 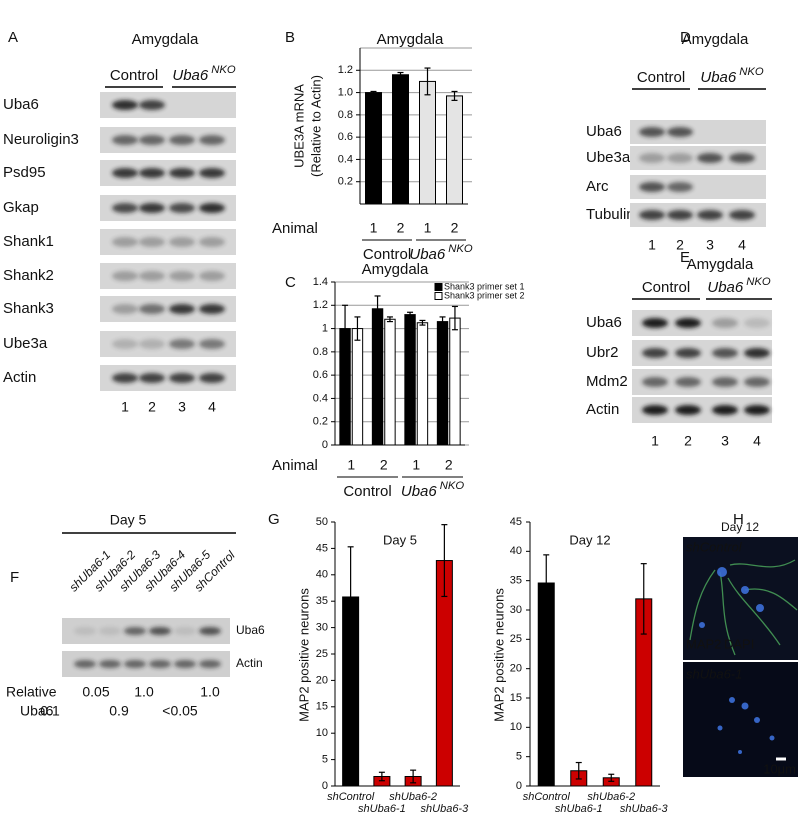 What do you see at coordinates (274, 519) in the screenshot?
I see `panel-label: G` at bounding box center [274, 519].